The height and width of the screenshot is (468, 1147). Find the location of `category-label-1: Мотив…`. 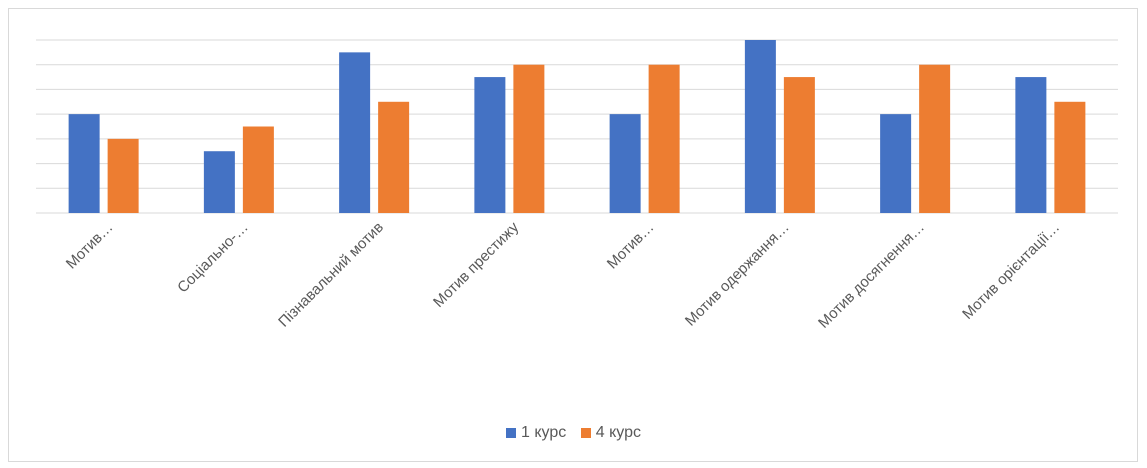

category-label-1: Мотив… is located at coordinates (90, 246).